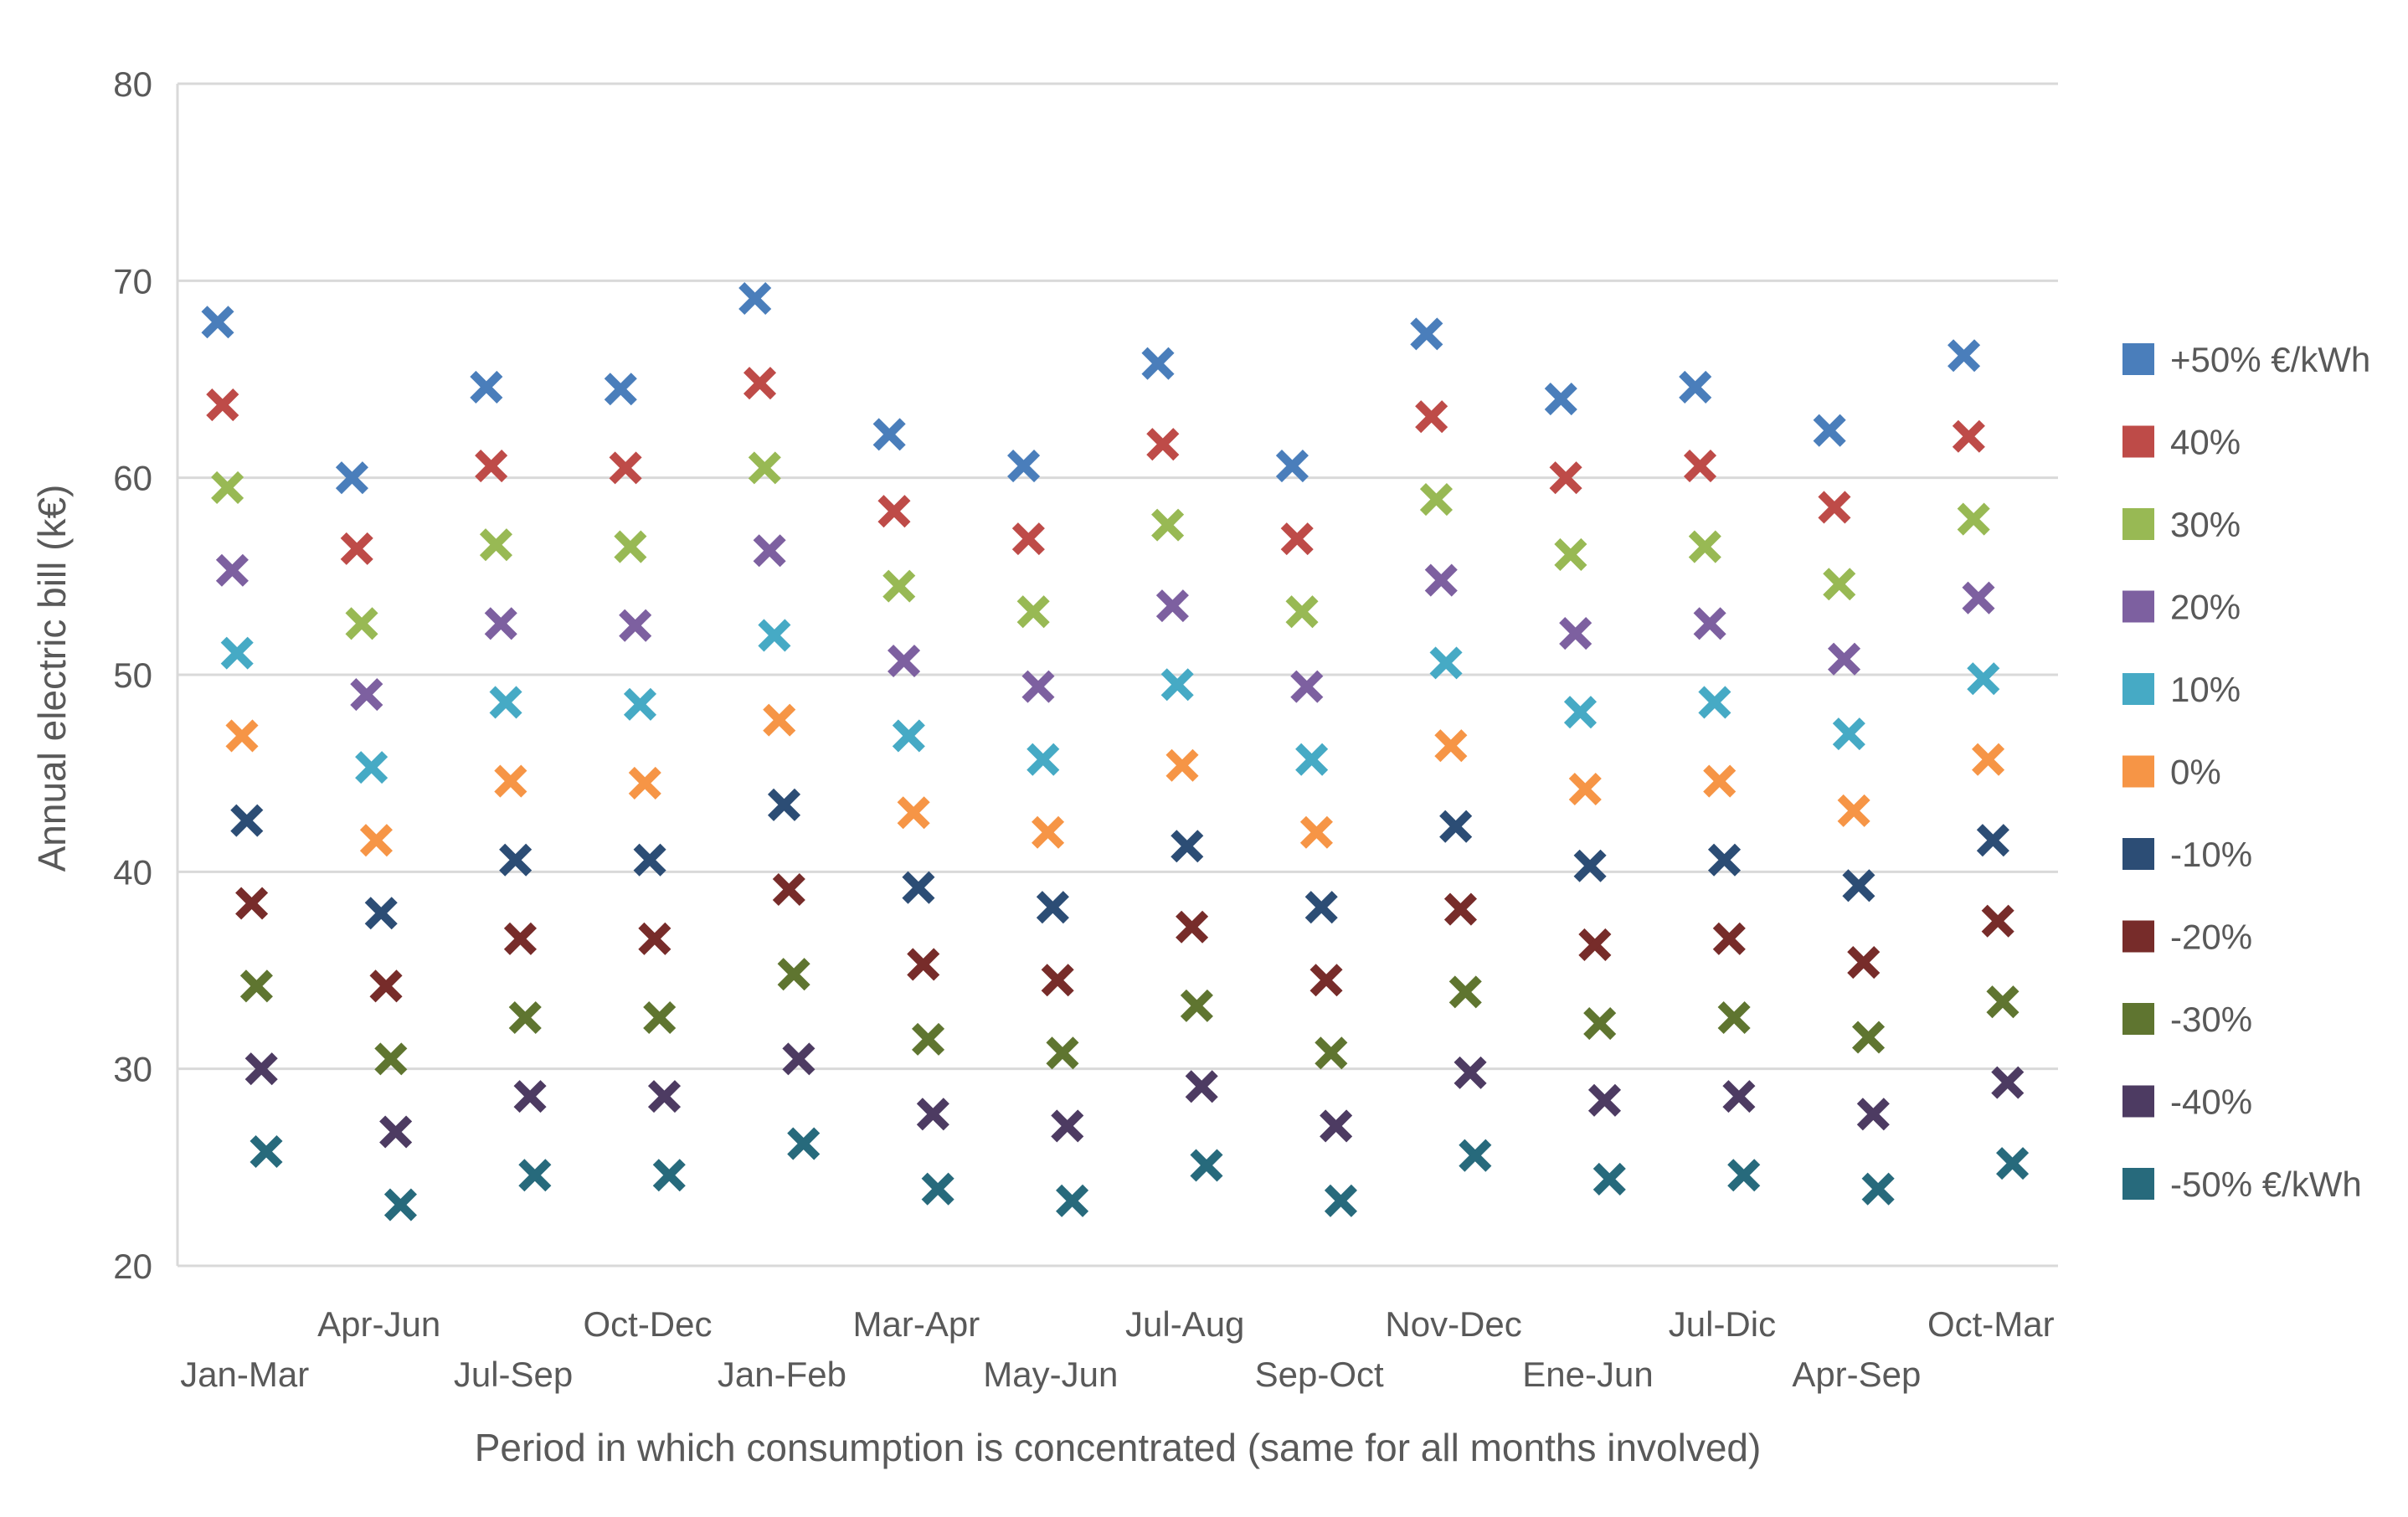 The image size is (2408, 1517). Describe the element at coordinates (2266, 1184) in the screenshot. I see `legend-label: -50% €/kWh` at that location.